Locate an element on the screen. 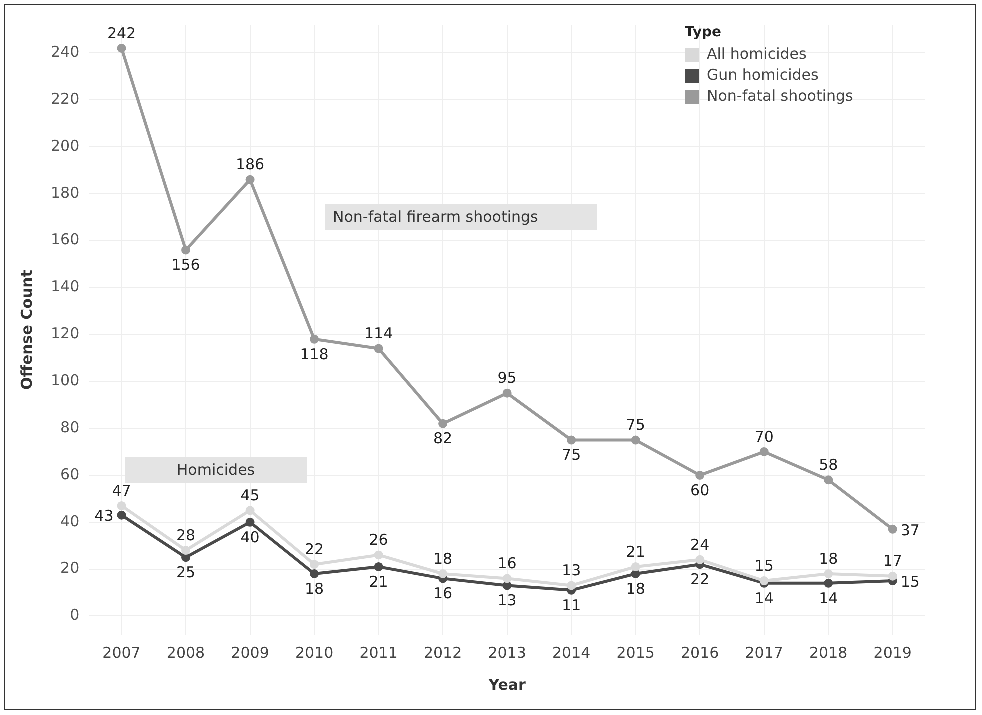  data-label: 118 is located at coordinates (314, 354).